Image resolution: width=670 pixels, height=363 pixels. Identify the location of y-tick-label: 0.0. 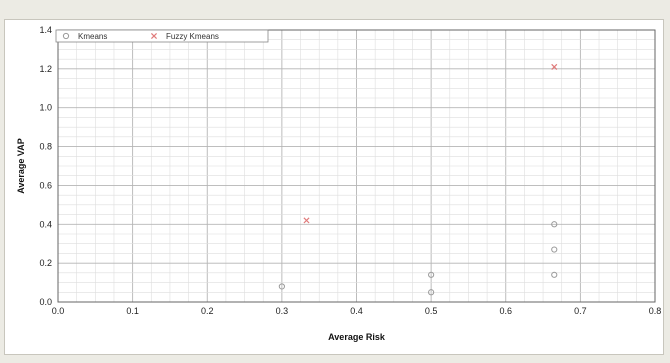
(45, 302).